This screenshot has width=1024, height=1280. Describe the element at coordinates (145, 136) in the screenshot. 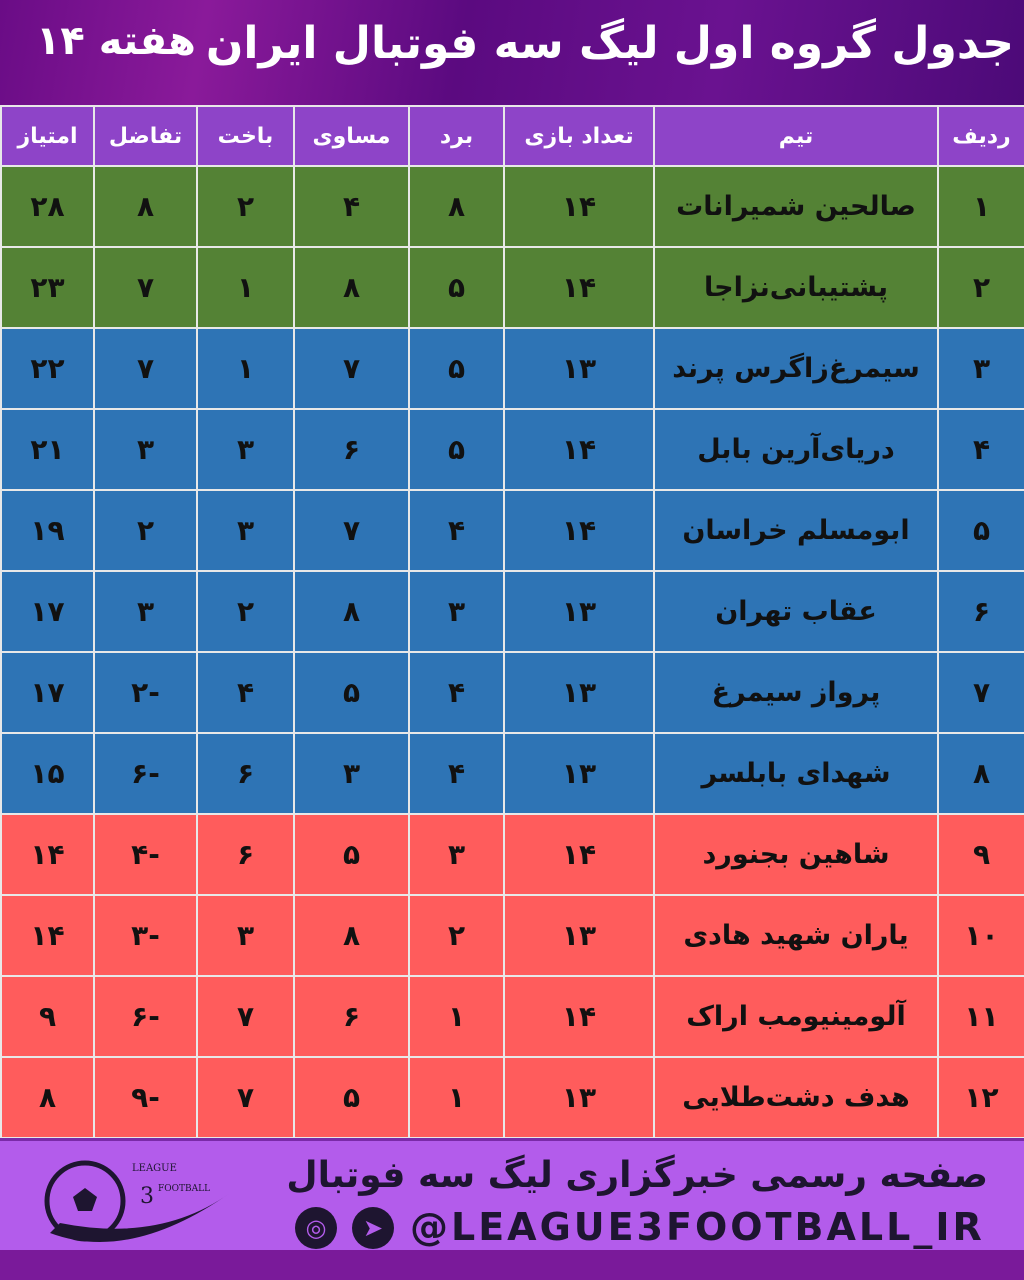

I see `column-header-goal-diff: تفاضل` at that location.